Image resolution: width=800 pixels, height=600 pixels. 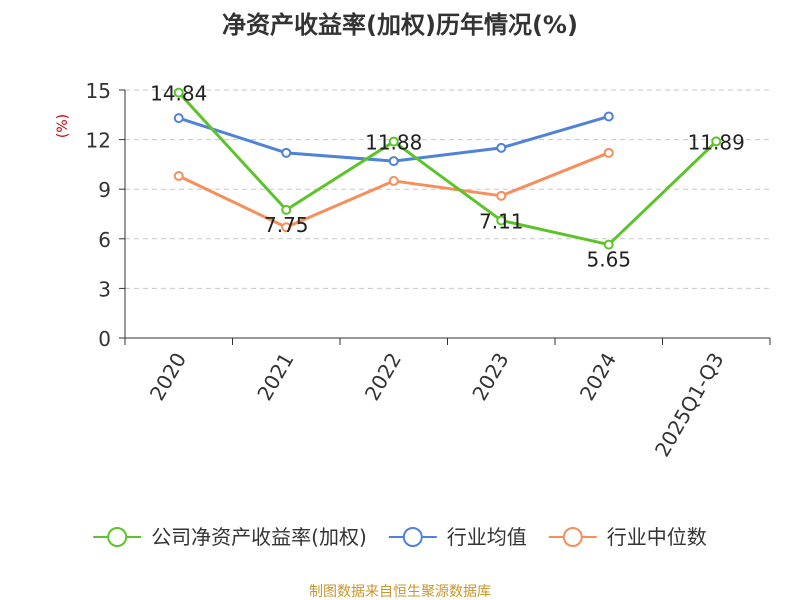 I want to click on legend-item-1: 公司净资产收益率(加权), so click(x=230, y=537).